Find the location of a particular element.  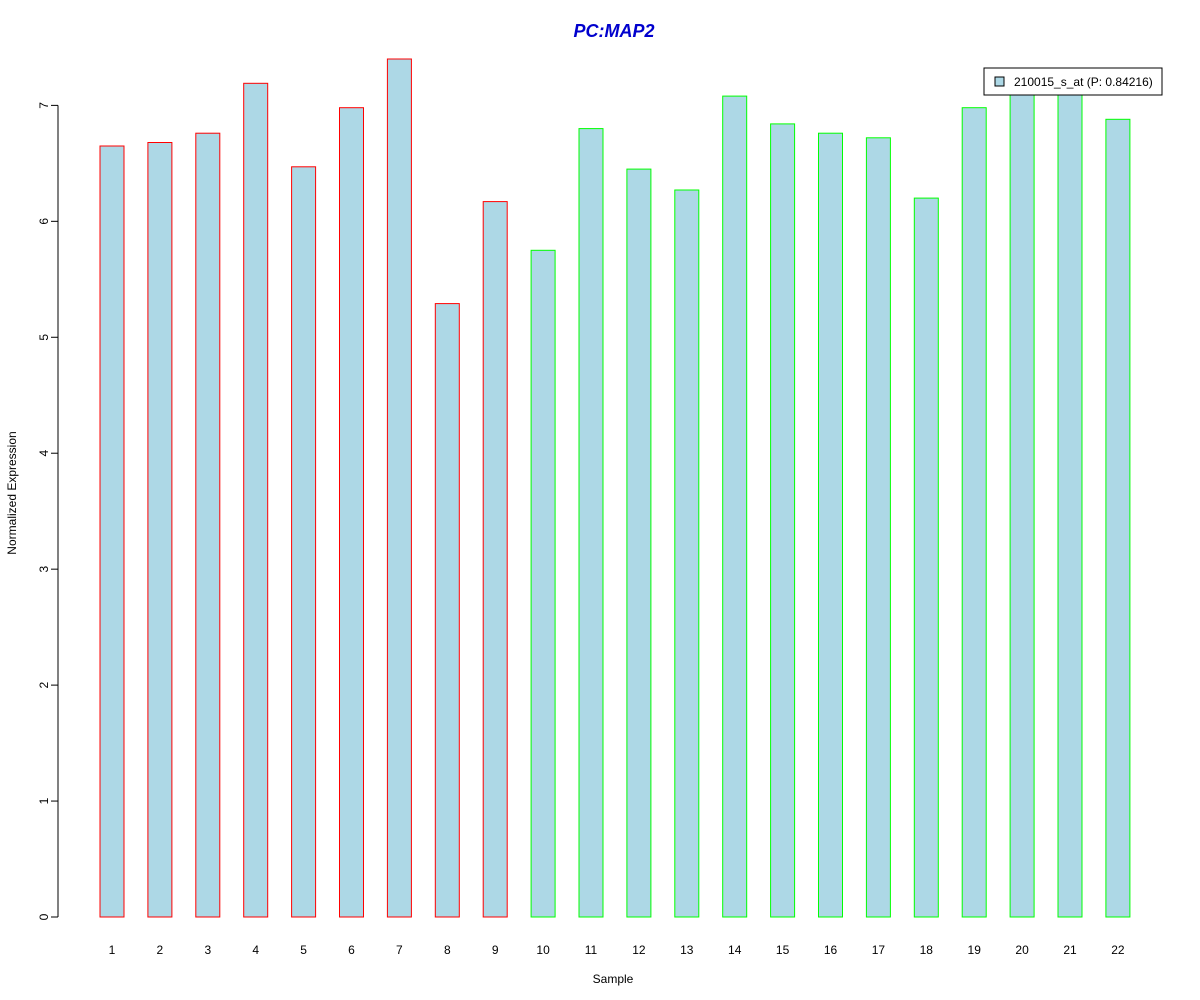

x-tick-label: 3 is located at coordinates (207, 950).